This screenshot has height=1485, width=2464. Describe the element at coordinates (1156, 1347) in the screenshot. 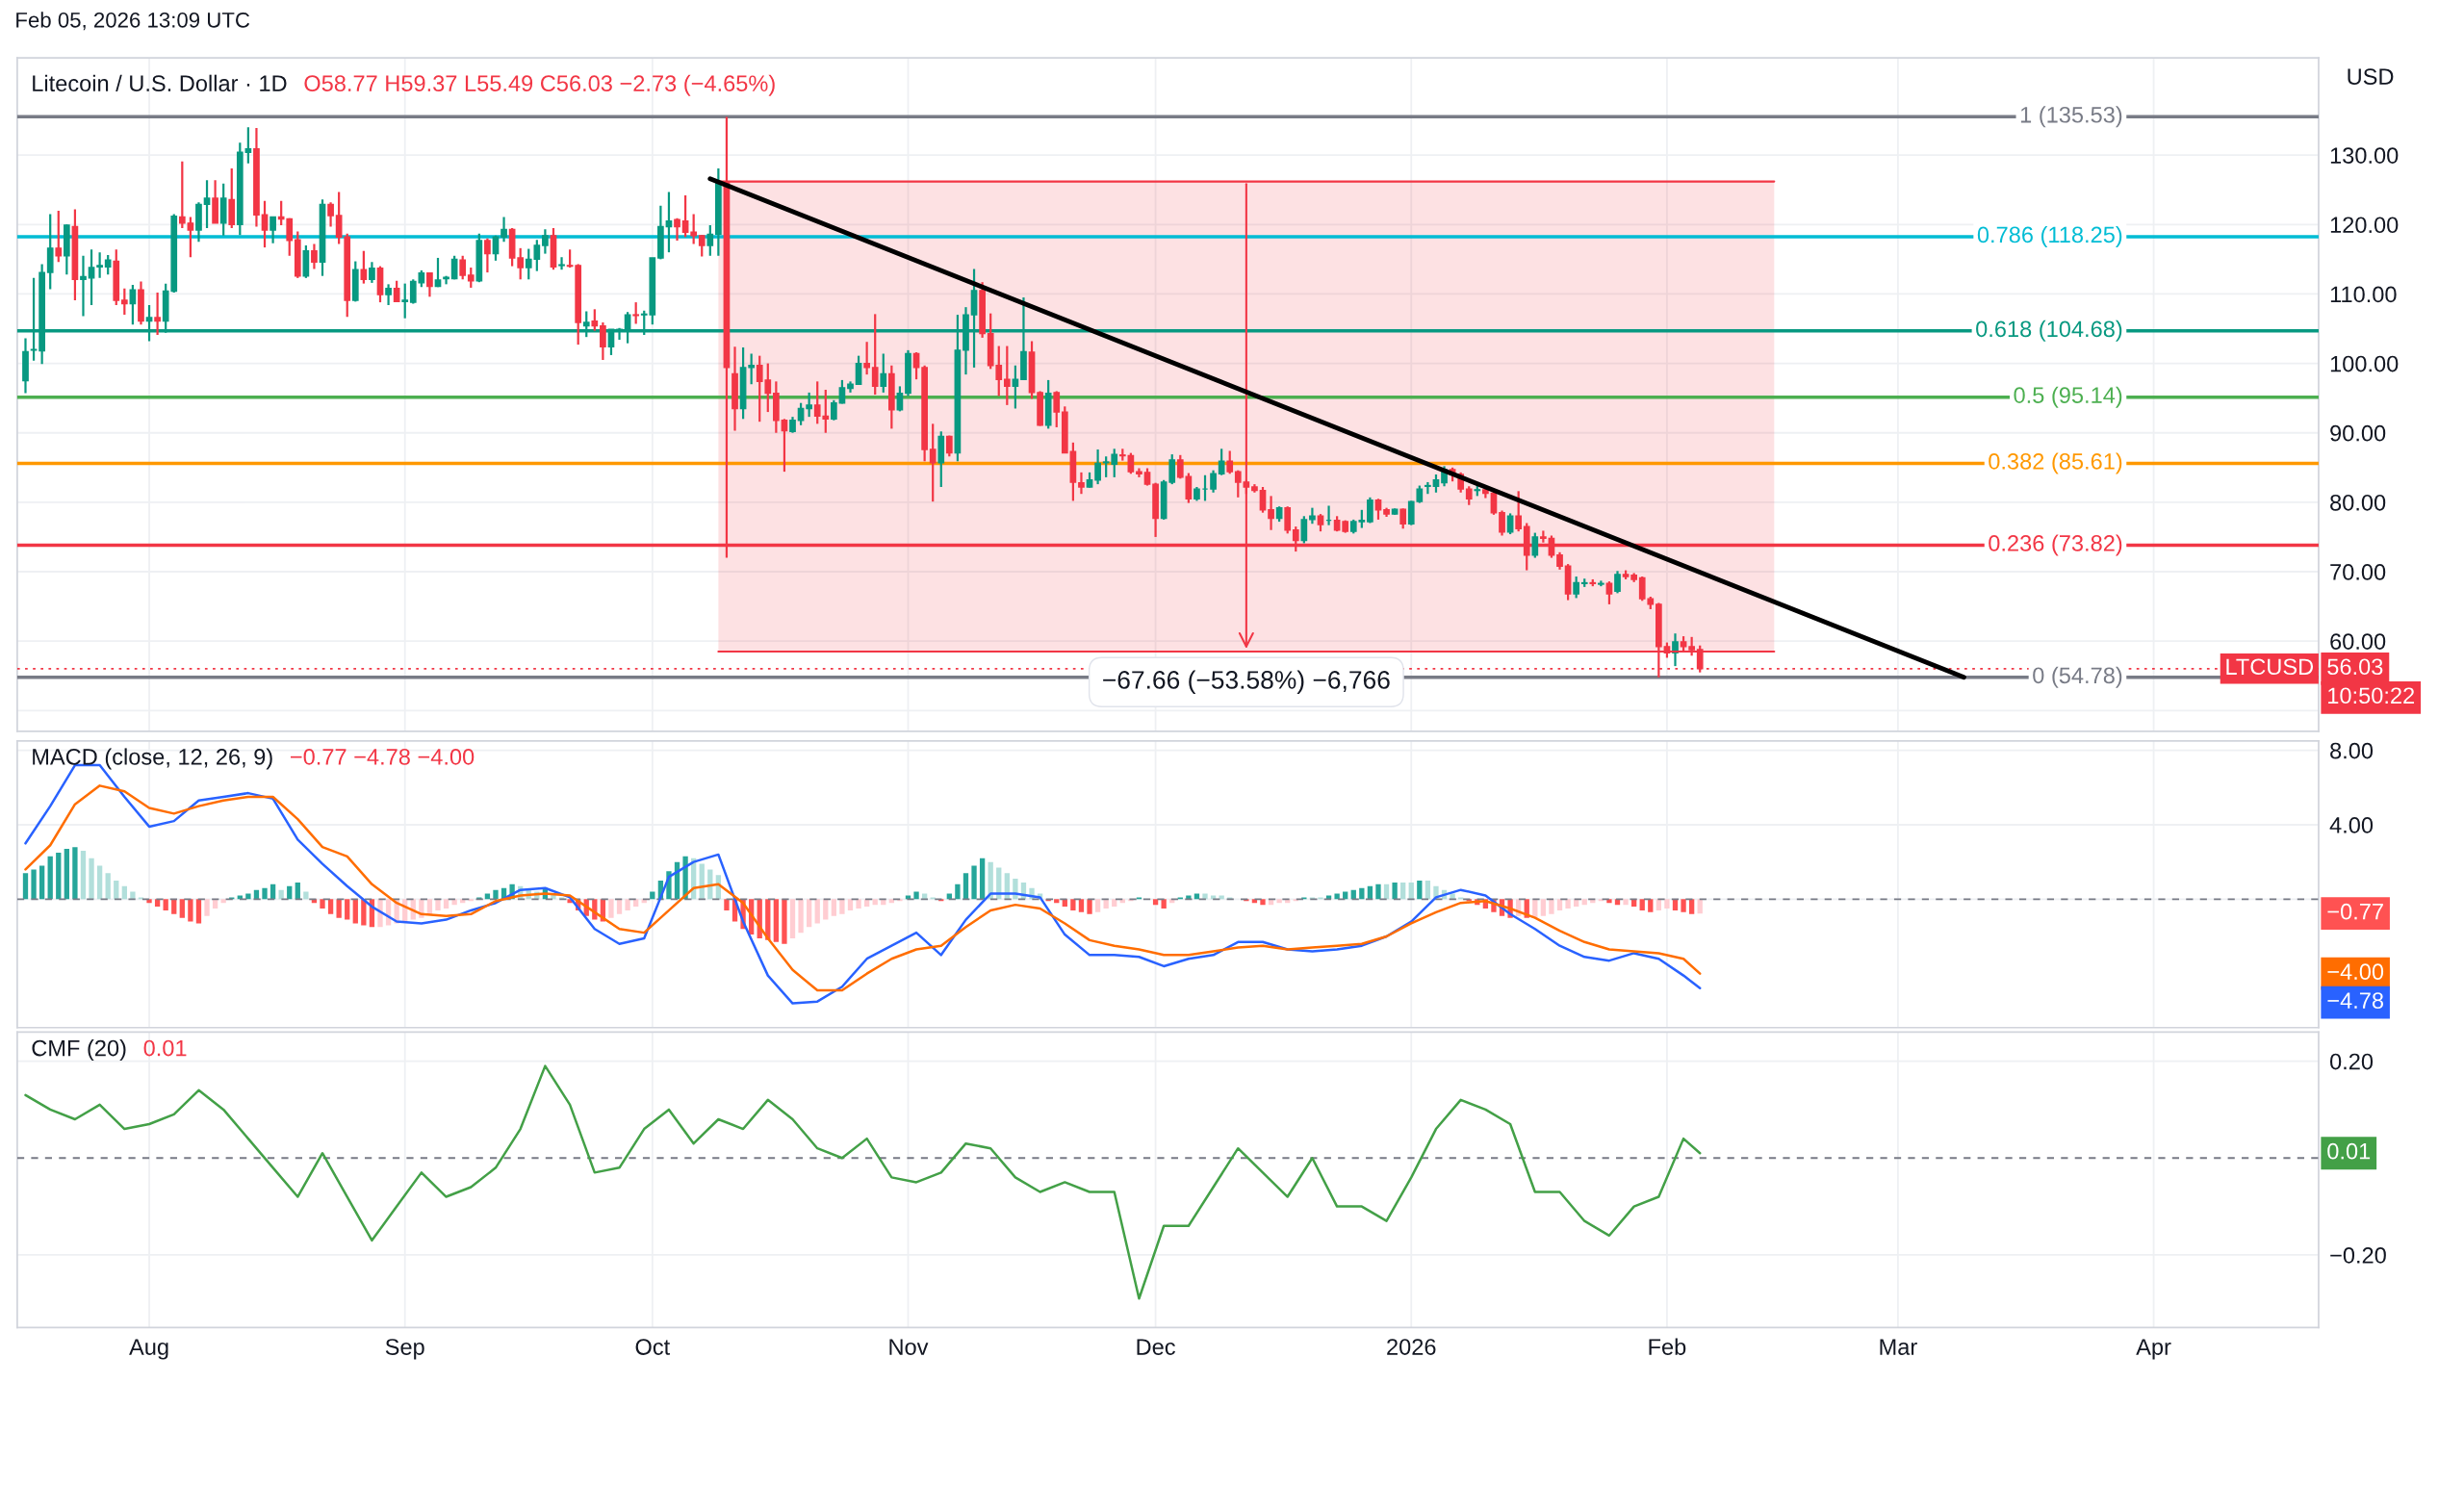

I see `x-tick-label: Dec` at that location.